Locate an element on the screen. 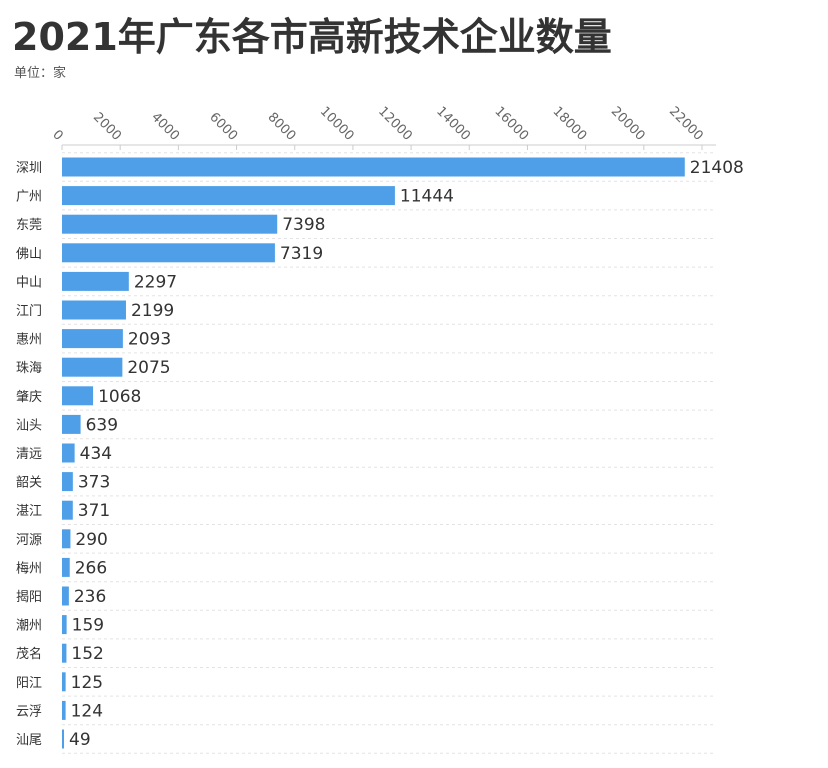  data-label: 11444 is located at coordinates (427, 197).